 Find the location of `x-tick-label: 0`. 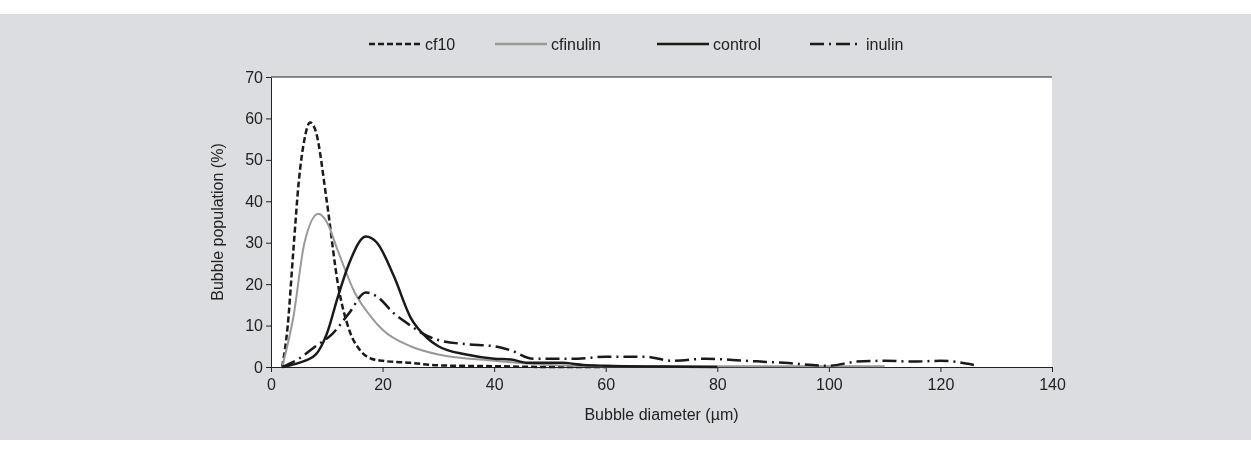

x-tick-label: 0 is located at coordinates (272, 385).